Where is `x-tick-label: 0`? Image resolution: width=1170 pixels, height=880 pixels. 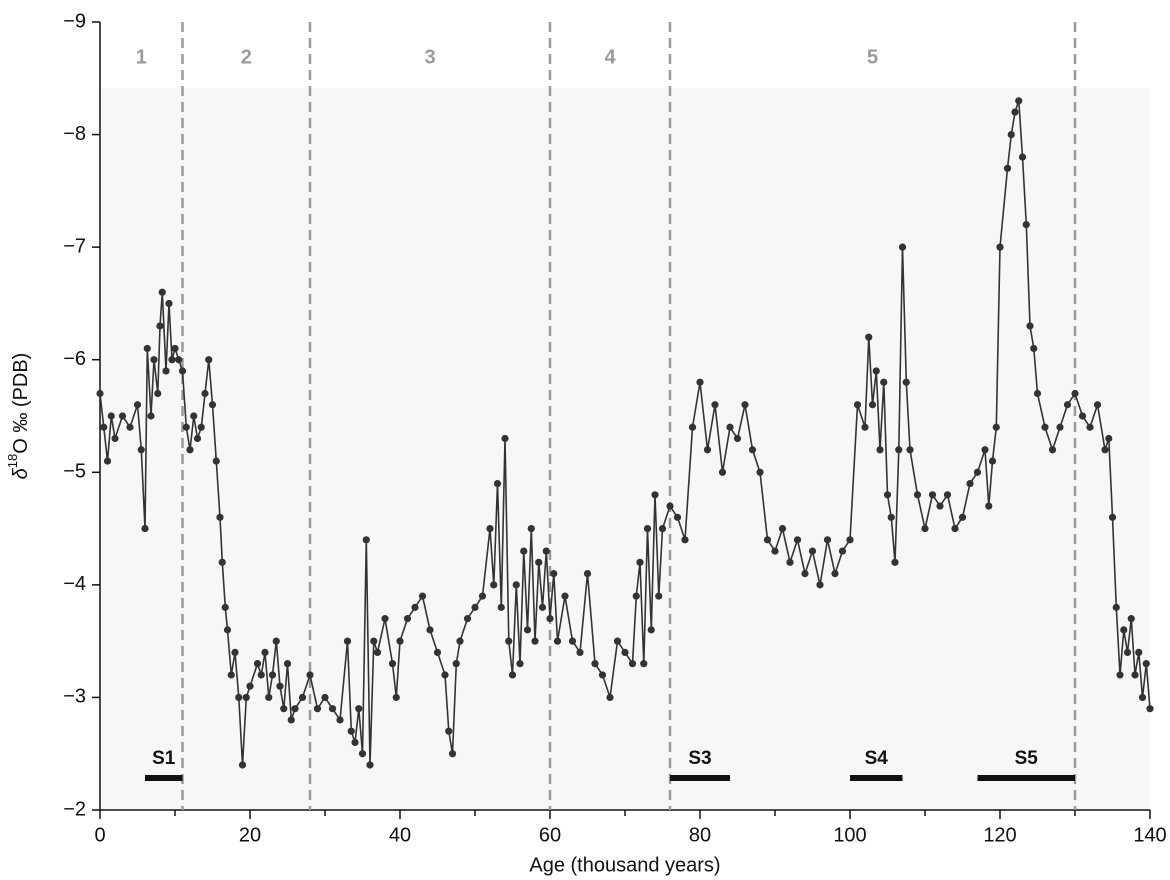
x-tick-label: 0 is located at coordinates (99, 835).